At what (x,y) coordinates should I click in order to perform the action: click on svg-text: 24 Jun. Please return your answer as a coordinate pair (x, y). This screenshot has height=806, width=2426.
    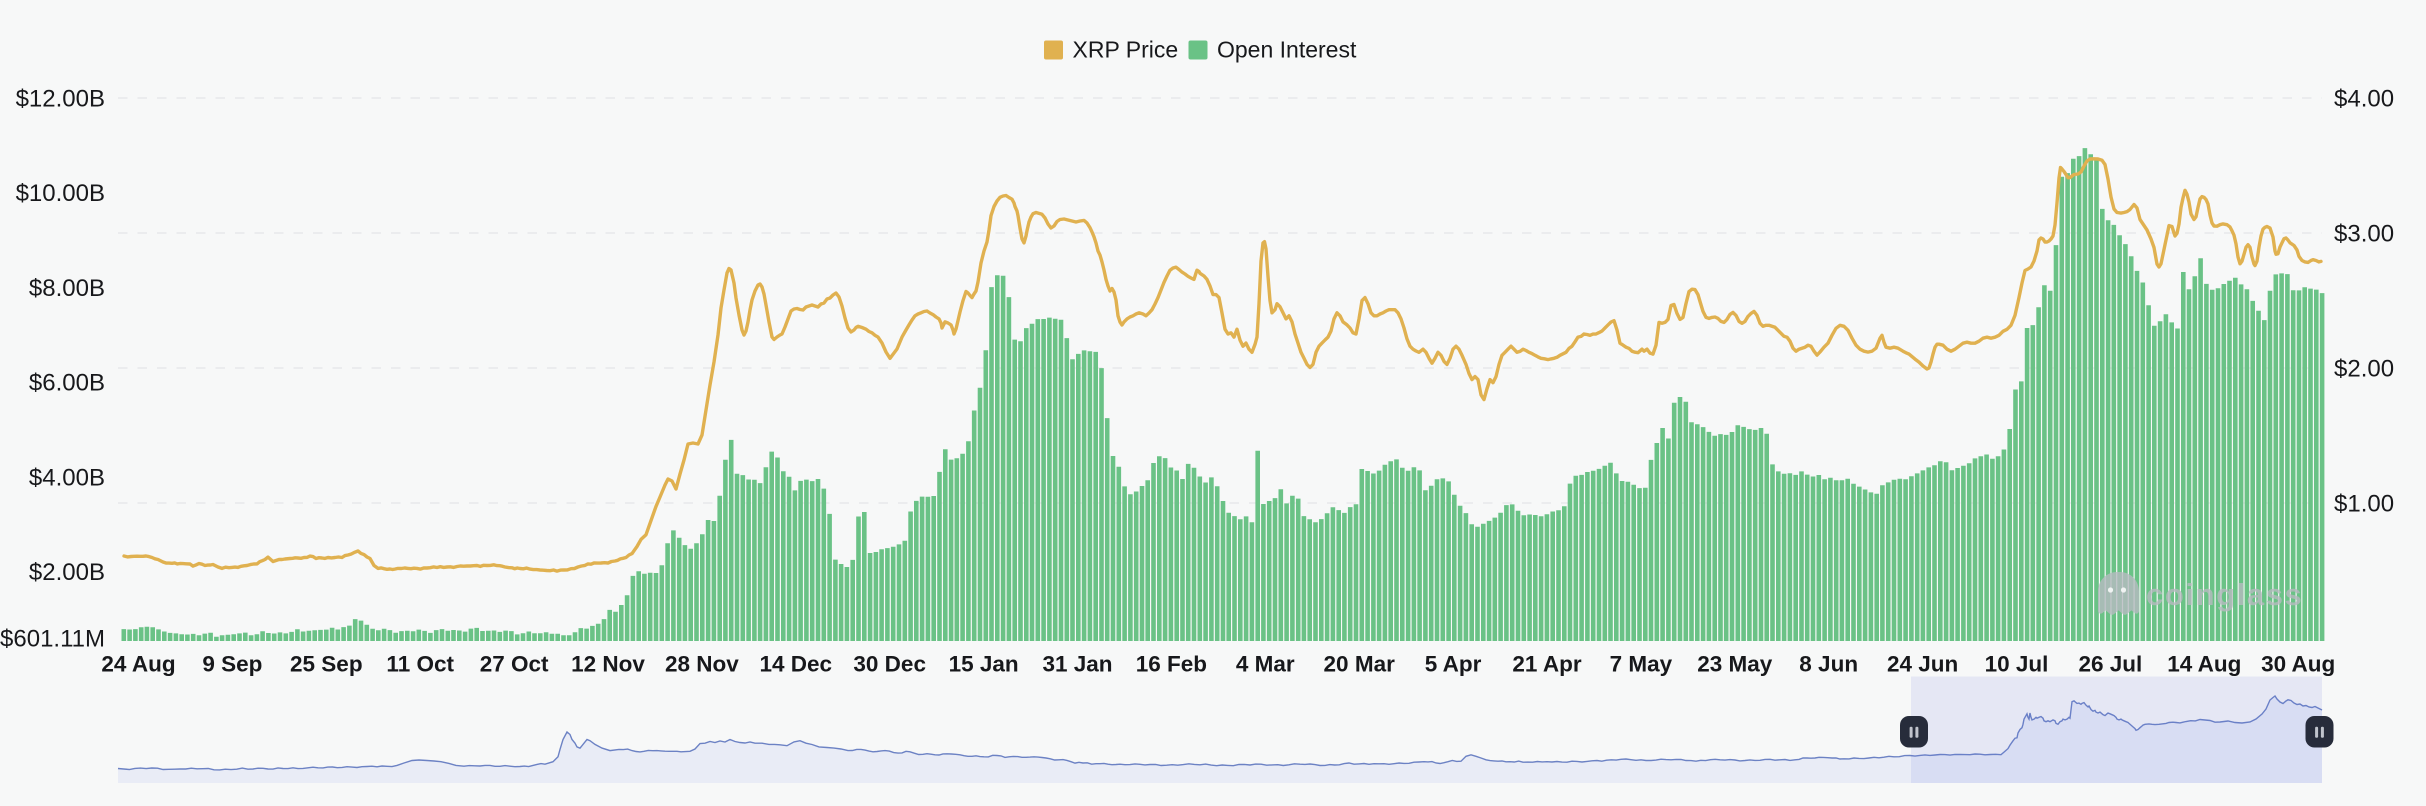
    Looking at the image, I should click on (1922, 664).